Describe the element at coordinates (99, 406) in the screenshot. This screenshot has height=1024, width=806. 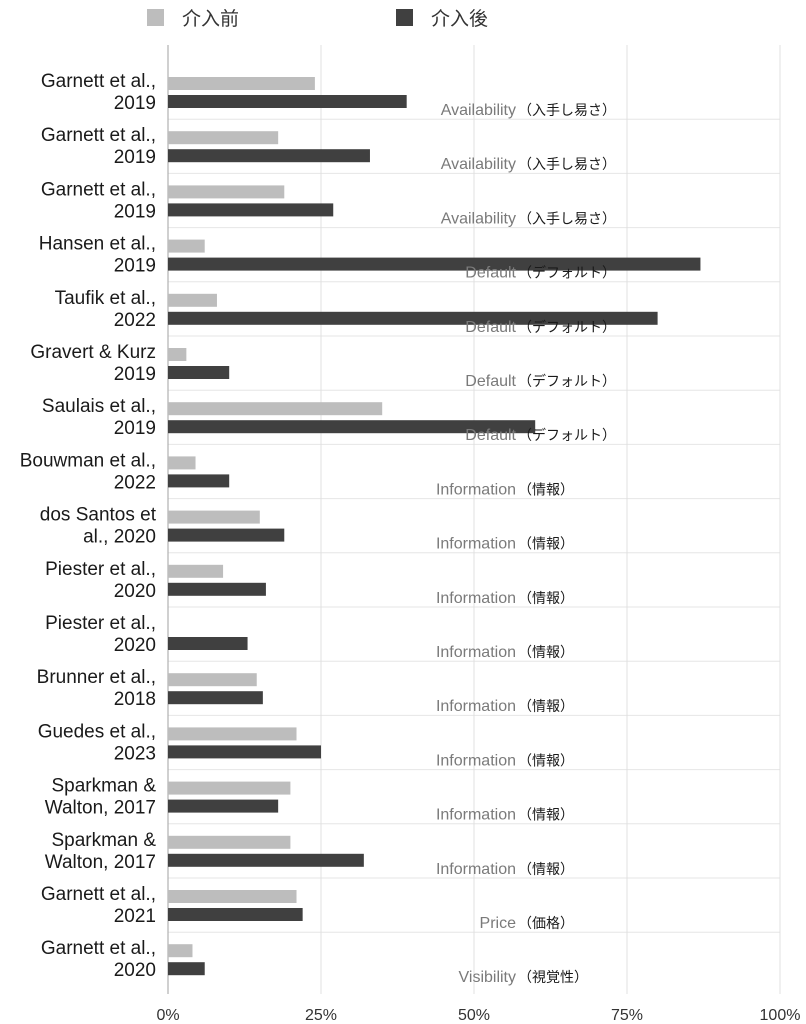
I see `study-label: Saulais et al.,` at that location.